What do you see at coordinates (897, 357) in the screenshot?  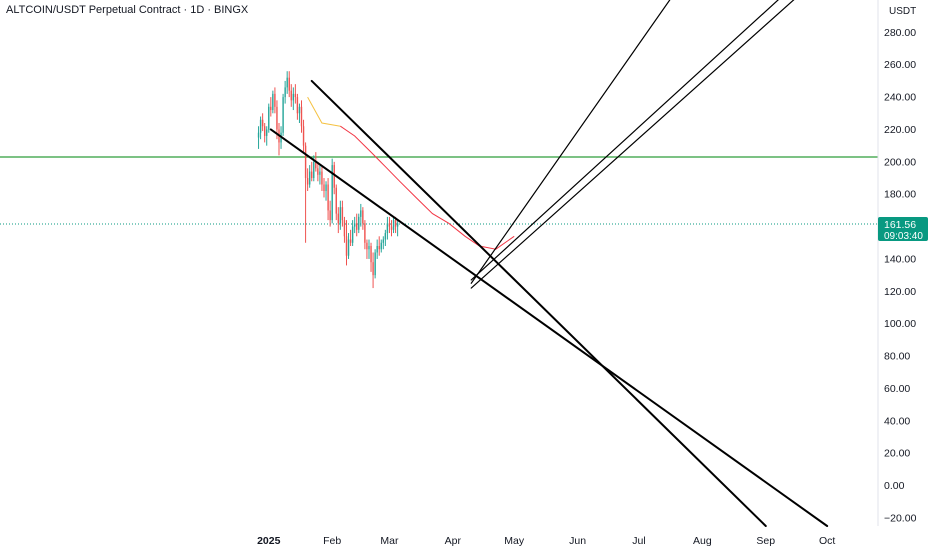 I see `y-tick-label: 80.00` at bounding box center [897, 357].